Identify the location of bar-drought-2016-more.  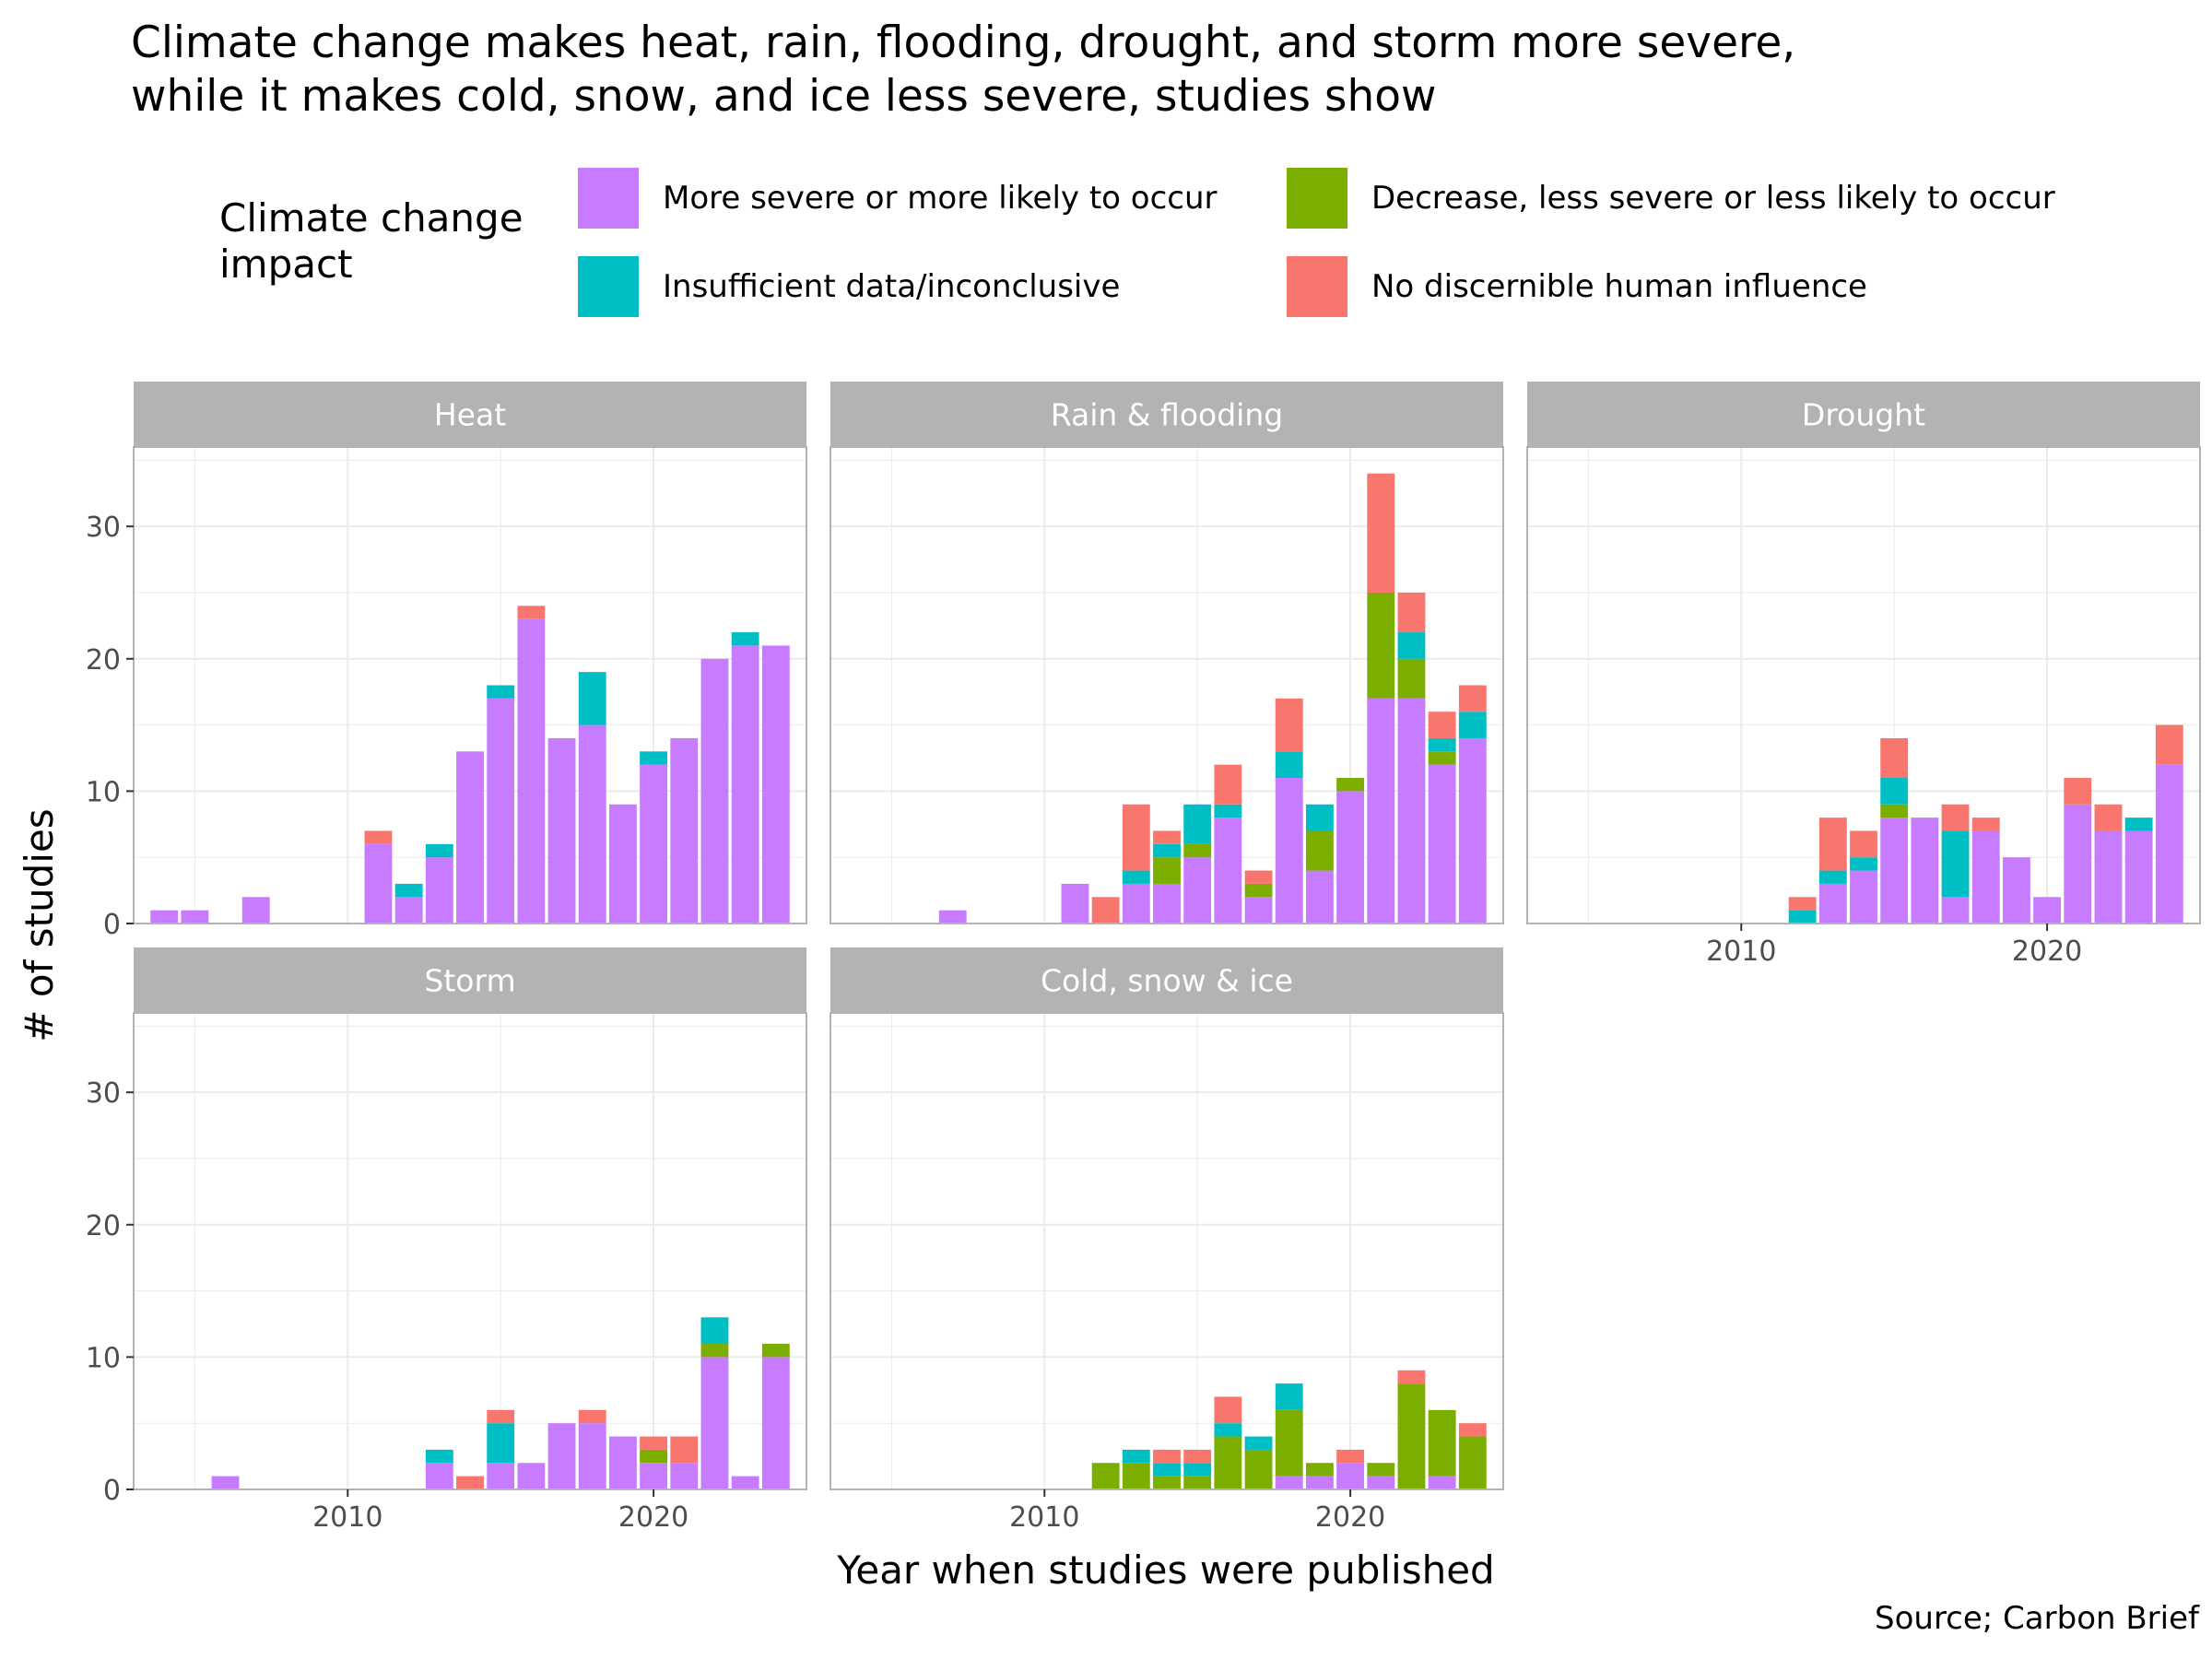
(1925, 871).